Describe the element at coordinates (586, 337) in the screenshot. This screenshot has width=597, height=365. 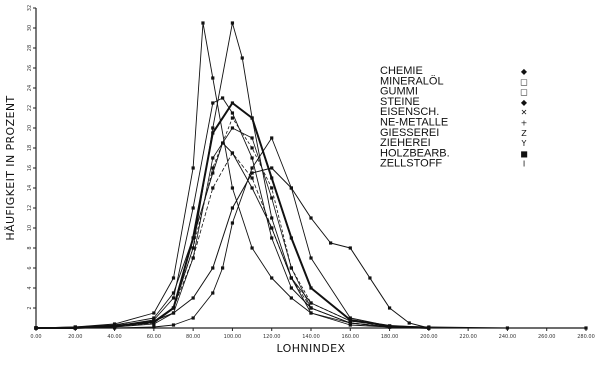
I see `x-tick-label: 280.00` at that location.